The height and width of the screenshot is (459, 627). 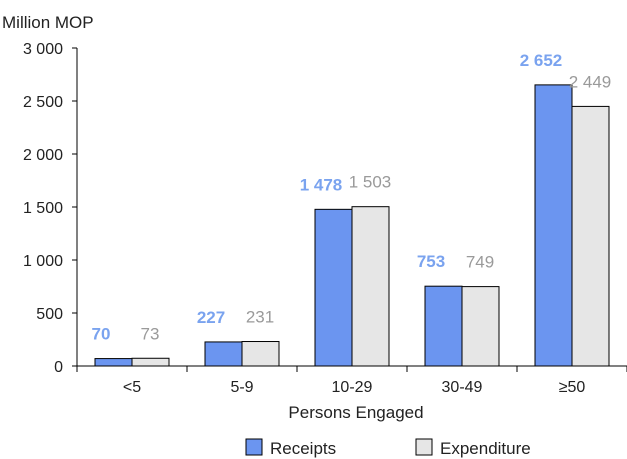 I want to click on y-tick-label: 1 000, so click(x=43, y=261).